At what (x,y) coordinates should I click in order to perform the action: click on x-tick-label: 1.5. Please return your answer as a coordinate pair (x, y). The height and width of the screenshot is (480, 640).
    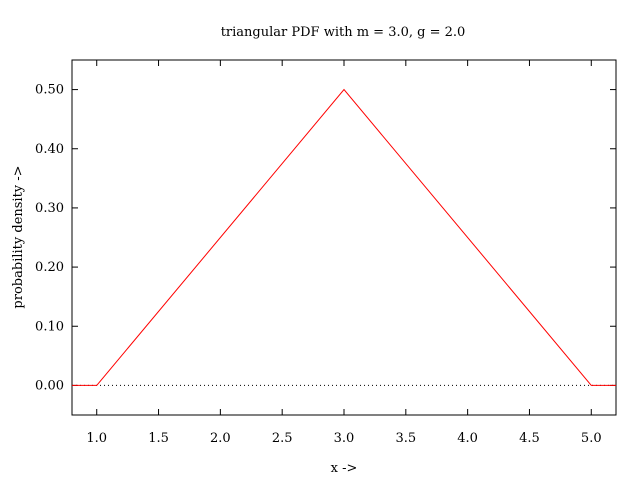
    Looking at the image, I should click on (158, 438).